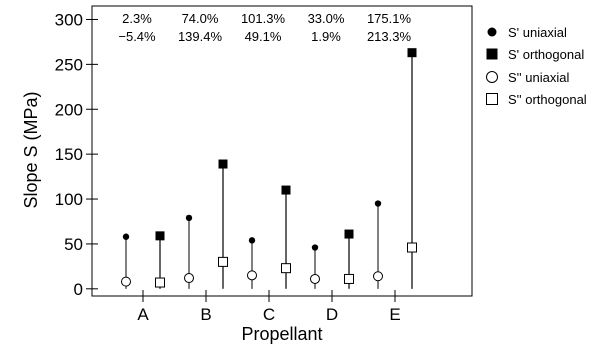 The height and width of the screenshot is (350, 613). What do you see at coordinates (200, 18) in the screenshot?
I see `annotation-top: 74.0%` at bounding box center [200, 18].